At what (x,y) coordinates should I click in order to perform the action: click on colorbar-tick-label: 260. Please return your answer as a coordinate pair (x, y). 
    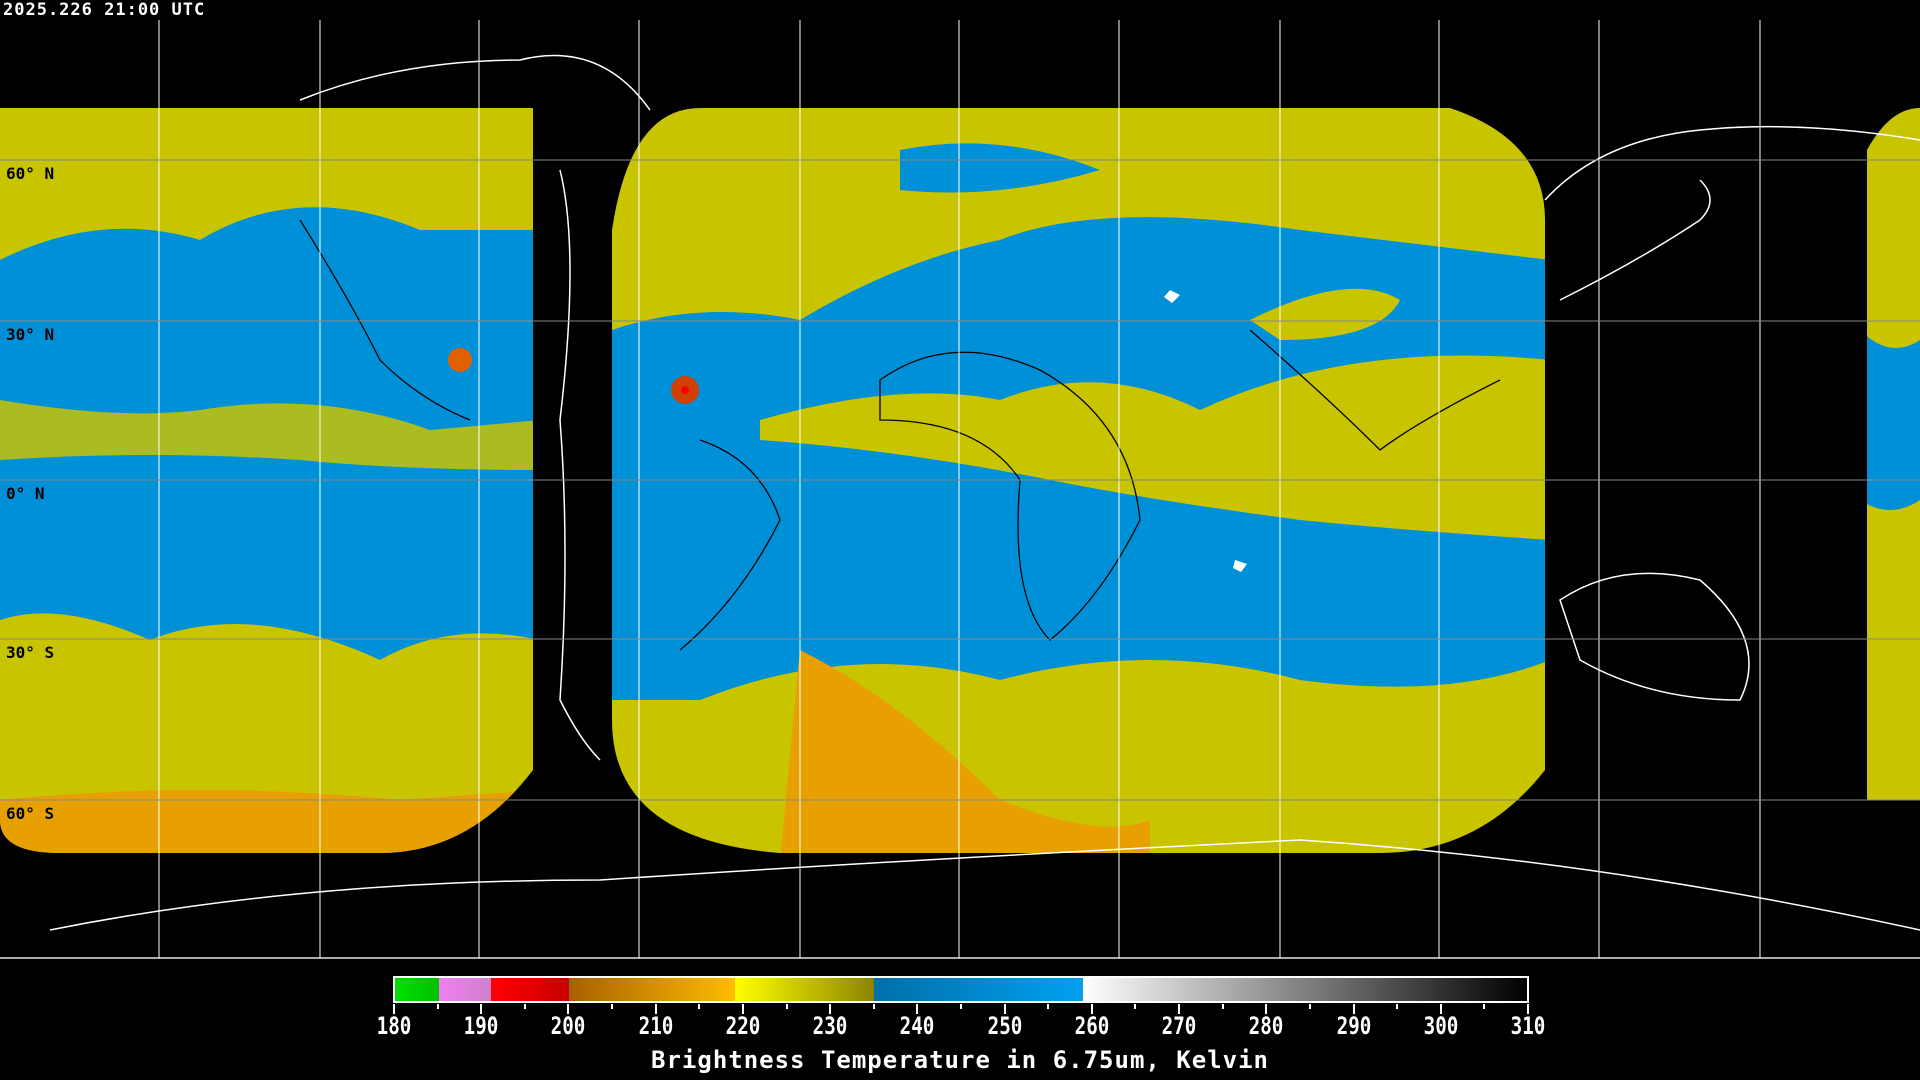
    Looking at the image, I should click on (1092, 1026).